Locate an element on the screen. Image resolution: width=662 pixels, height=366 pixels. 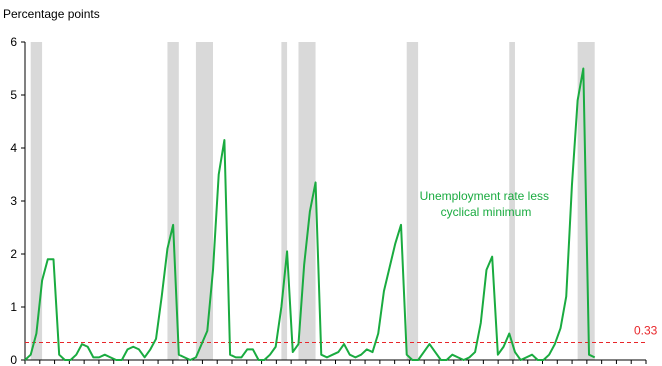
y-tick-label: 5 is located at coordinates (13, 95).